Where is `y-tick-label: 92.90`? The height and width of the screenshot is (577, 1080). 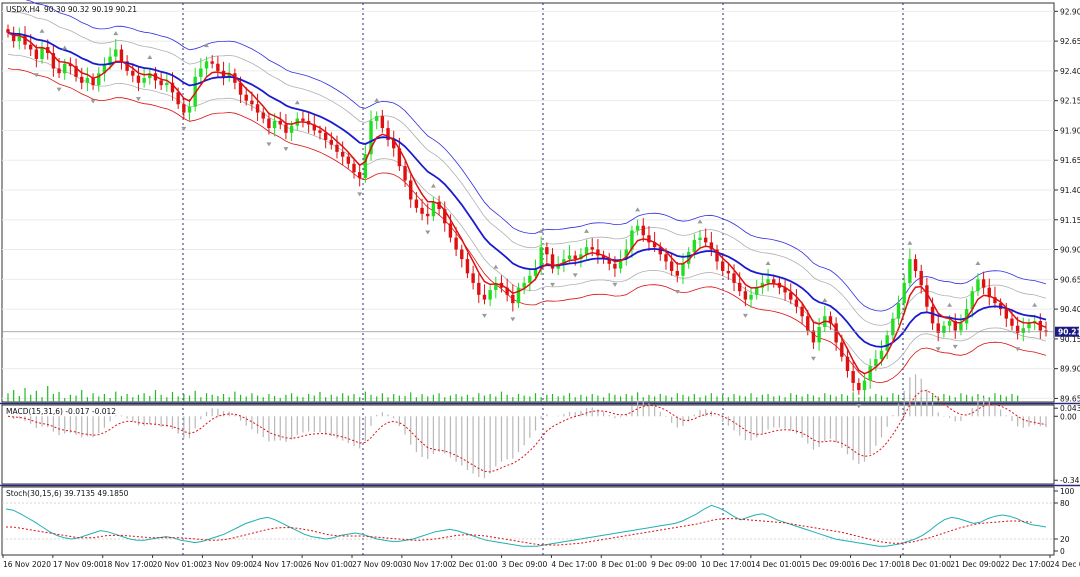
y-tick-label: 92.90 is located at coordinates (1070, 11).